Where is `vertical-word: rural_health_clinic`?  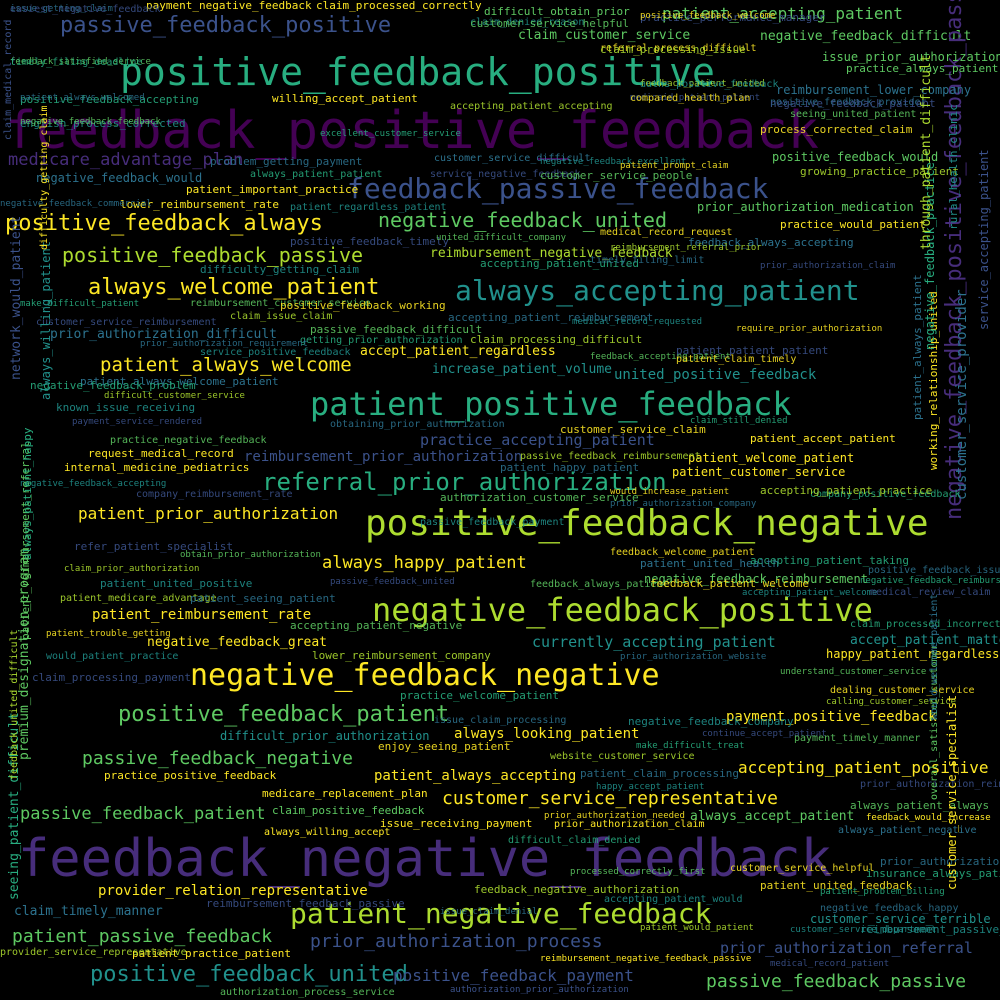 vertical-word: rural_health_clinic is located at coordinates (953, 167).